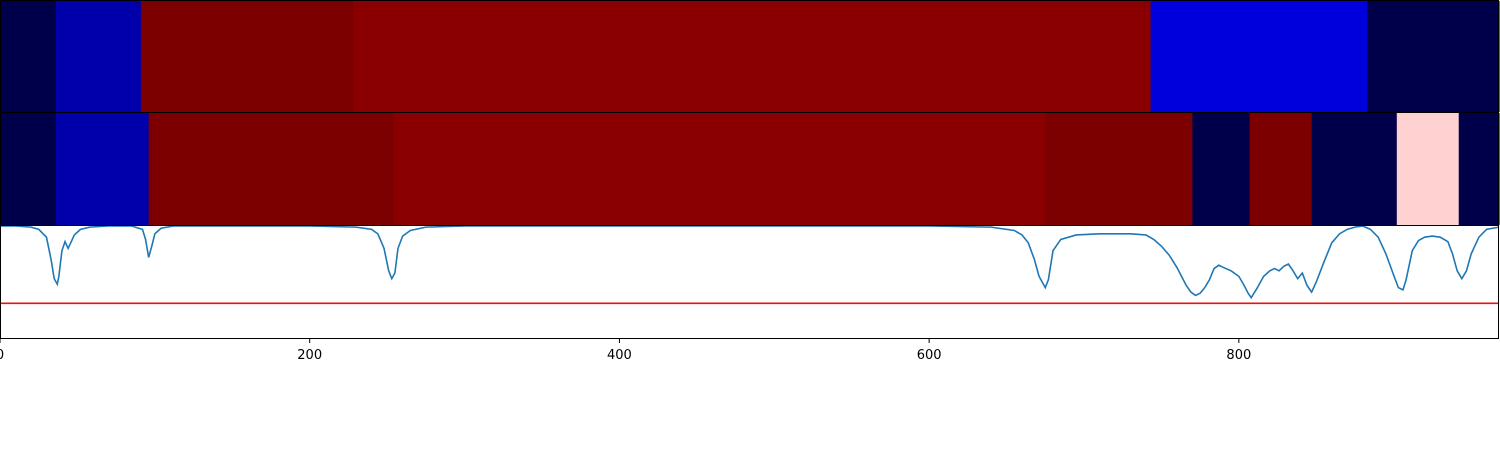 This screenshot has height=450, width=1500. I want to click on x-tick-label: 0, so click(2, 355).